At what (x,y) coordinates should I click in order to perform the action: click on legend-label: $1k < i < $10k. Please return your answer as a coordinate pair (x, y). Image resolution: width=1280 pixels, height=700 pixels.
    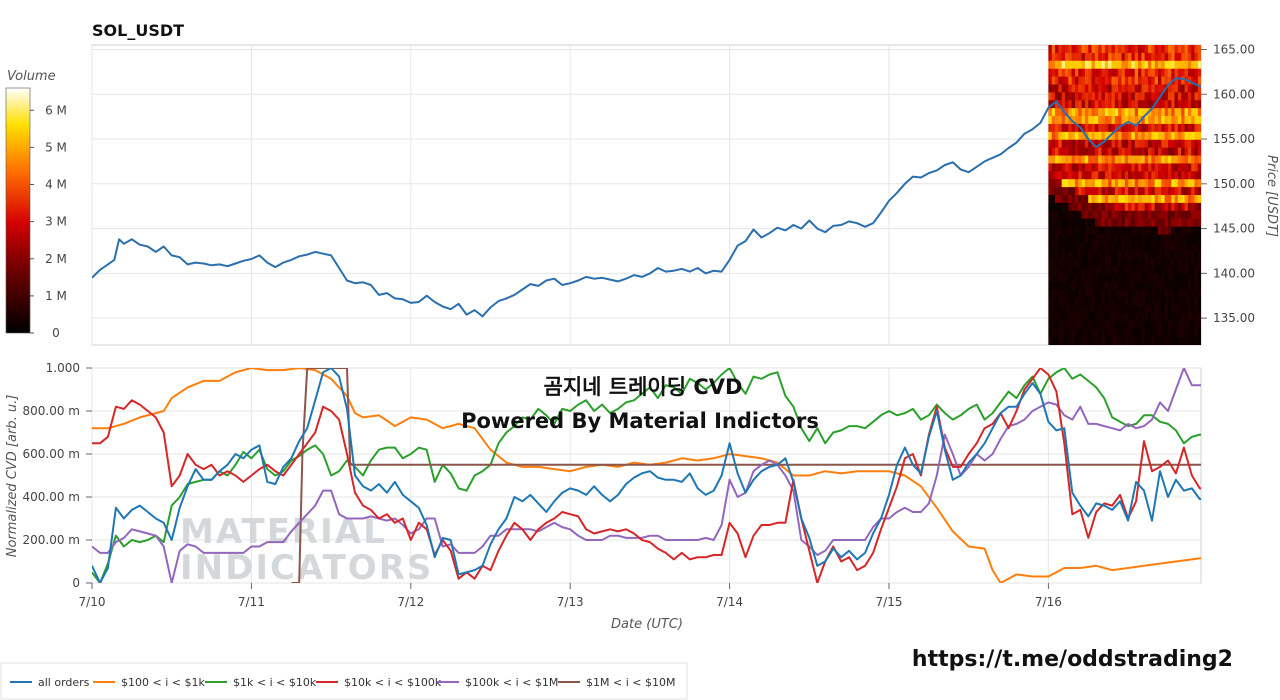
    Looking at the image, I should click on (275, 682).